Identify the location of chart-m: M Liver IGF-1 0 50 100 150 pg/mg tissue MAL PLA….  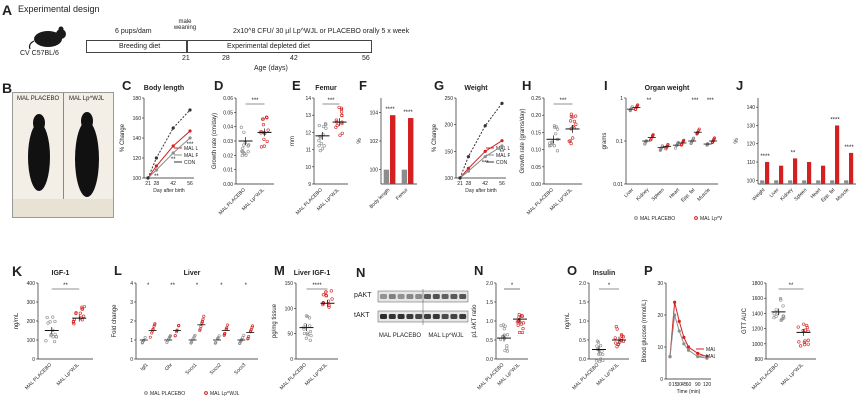
(305, 327).